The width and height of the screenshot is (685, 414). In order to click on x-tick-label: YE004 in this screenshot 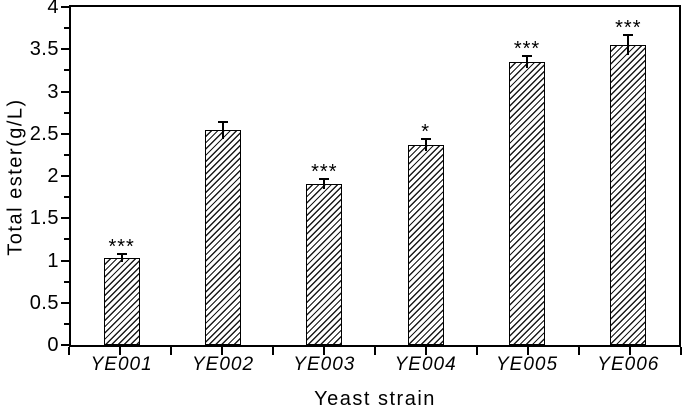, I will do `click(425, 364)`.